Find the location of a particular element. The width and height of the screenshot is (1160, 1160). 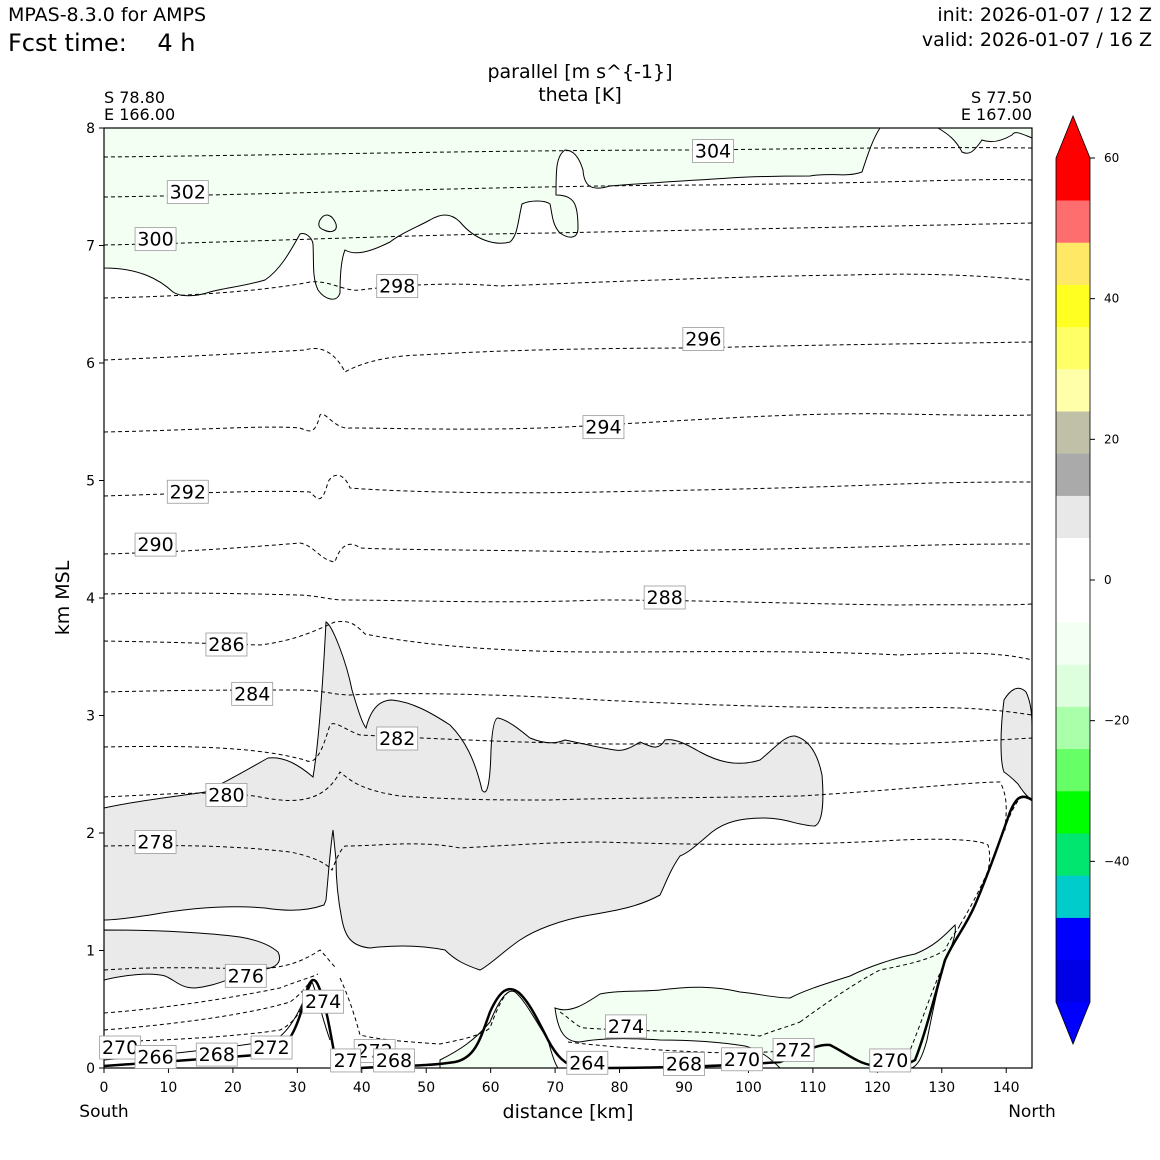

colorbar: 60 40 20 0 −20 −40 is located at coordinates (1092, 580).